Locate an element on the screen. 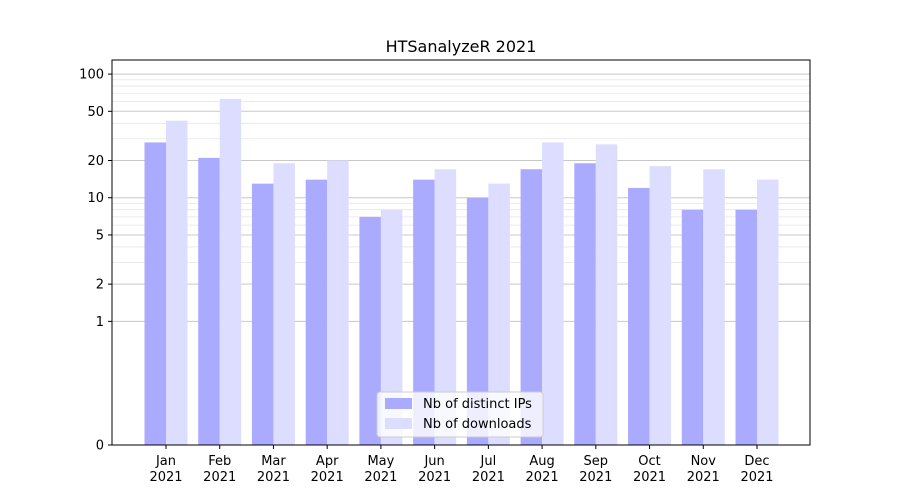  legend-box is located at coordinates (460, 414).